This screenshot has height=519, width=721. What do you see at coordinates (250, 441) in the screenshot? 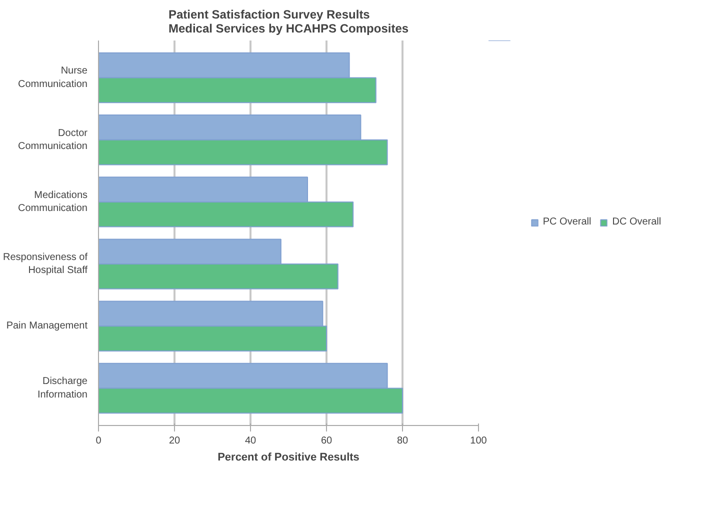
I see `x-tick-label: 40` at bounding box center [250, 441].